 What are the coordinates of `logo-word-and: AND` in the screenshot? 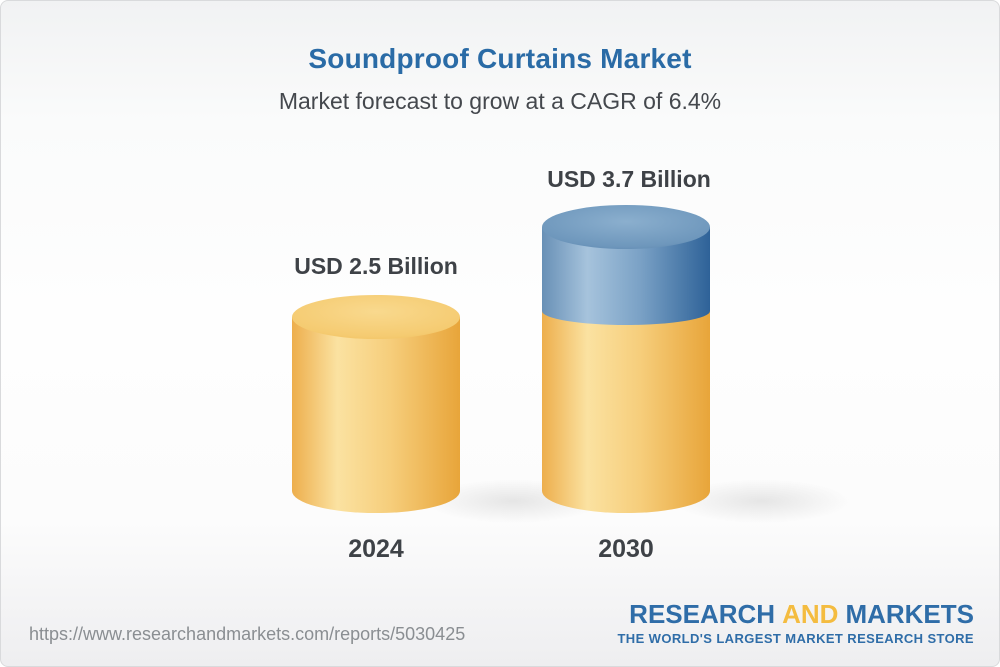 It's located at (810, 614).